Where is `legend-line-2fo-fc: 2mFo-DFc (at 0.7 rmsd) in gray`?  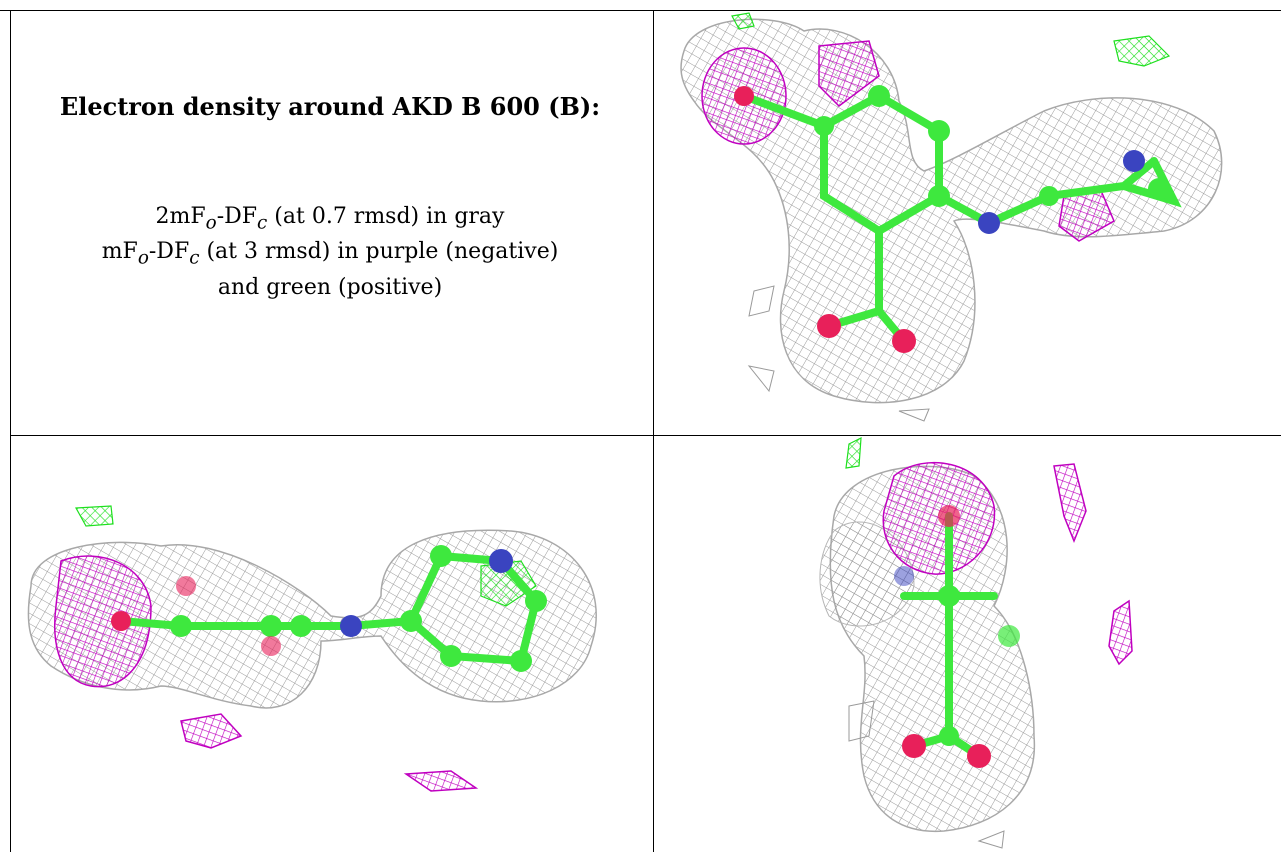
legend-line-2fo-fc: 2mFo-DFc (at 0.7 rmsd) in gray is located at coordinates (330, 219).